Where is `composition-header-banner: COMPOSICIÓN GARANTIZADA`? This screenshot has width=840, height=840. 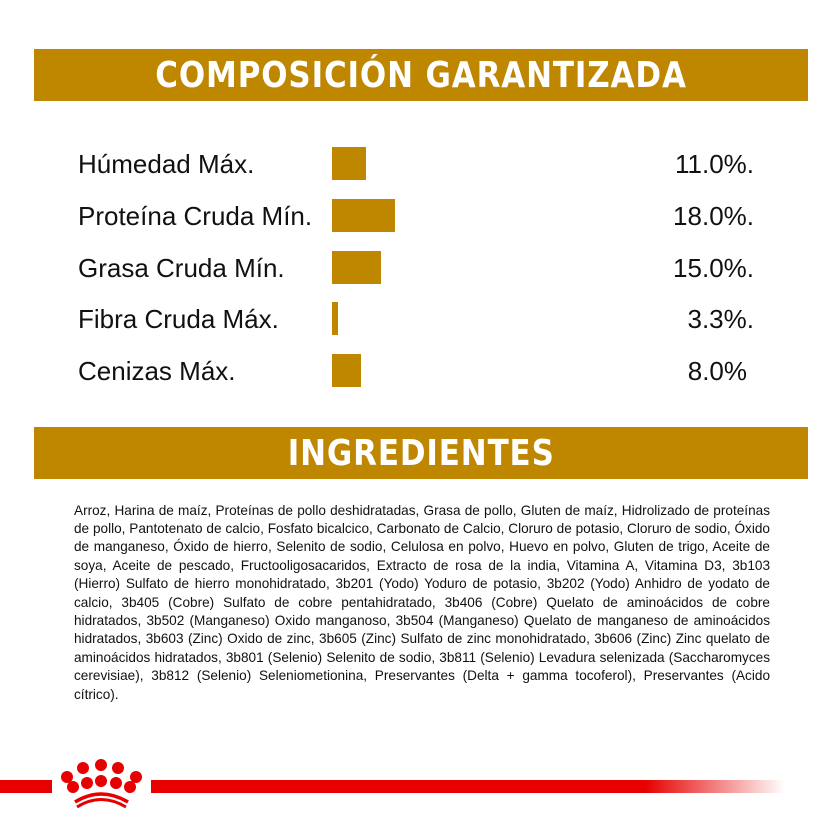
composition-header-banner: COMPOSICIÓN GARANTIZADA is located at coordinates (421, 75).